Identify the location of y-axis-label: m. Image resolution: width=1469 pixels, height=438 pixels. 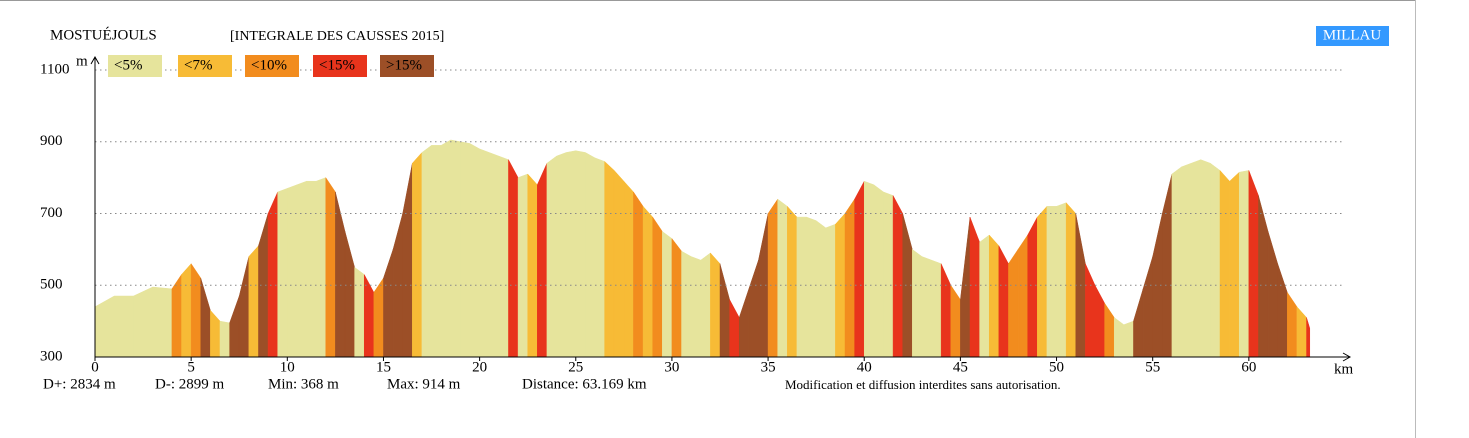
(82, 61).